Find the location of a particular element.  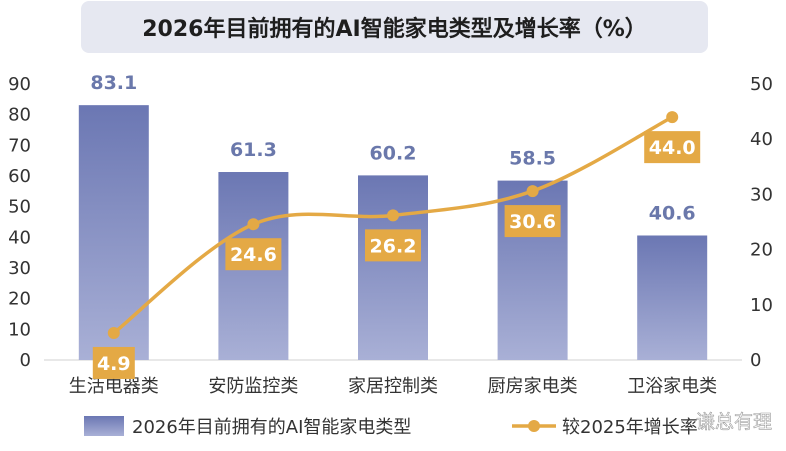

left-axis-tick: 30 is located at coordinates (19, 268).